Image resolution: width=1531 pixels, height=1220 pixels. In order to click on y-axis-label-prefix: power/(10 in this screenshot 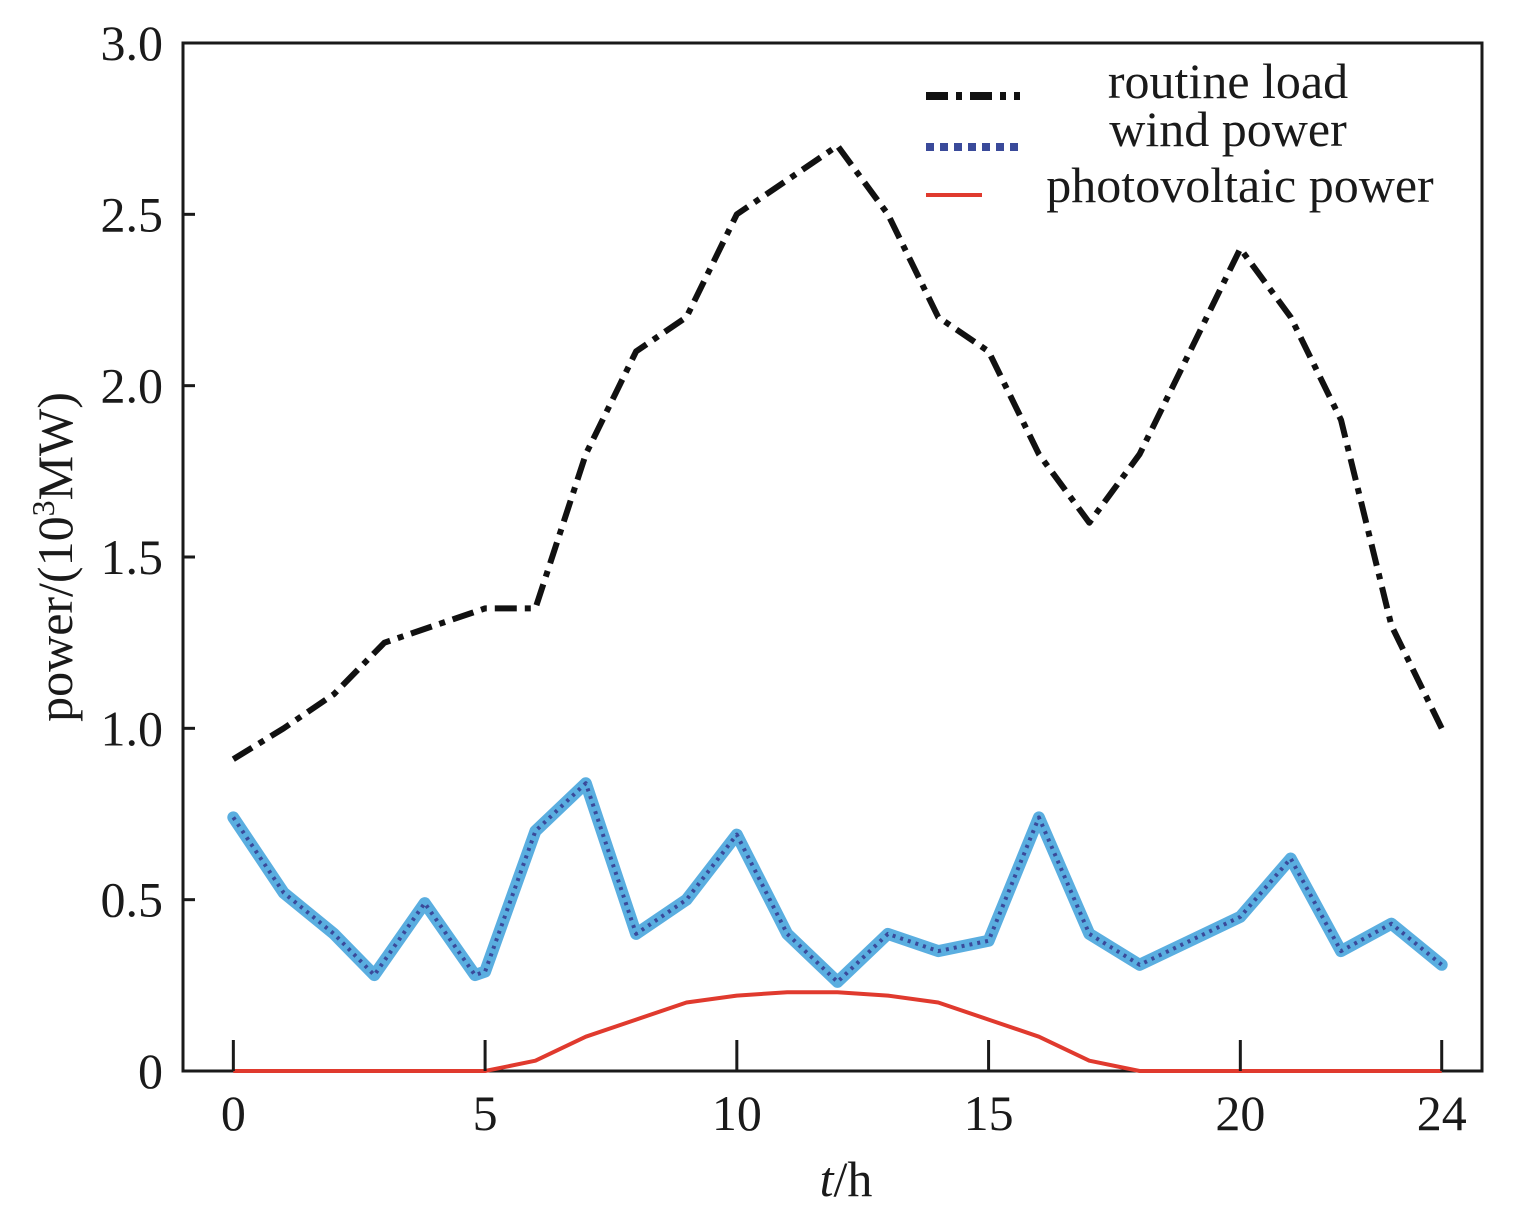, I will do `click(55, 619)`.